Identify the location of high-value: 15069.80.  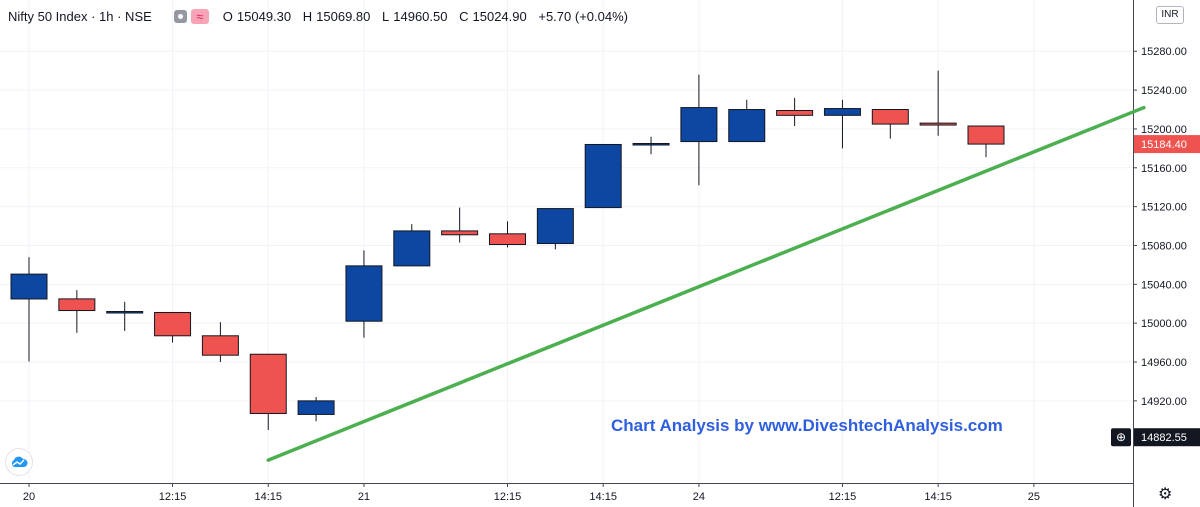
(343, 16).